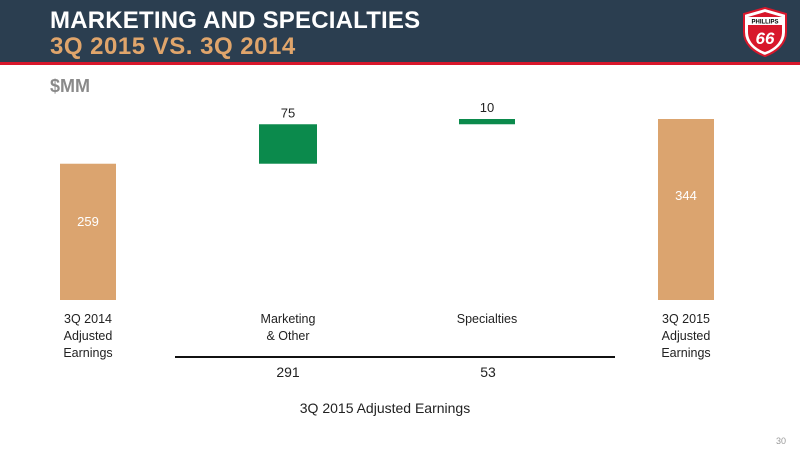  Describe the element at coordinates (686, 336) in the screenshot. I see `category-label-3: 3Q 2015 Adjusted Earnings` at that location.